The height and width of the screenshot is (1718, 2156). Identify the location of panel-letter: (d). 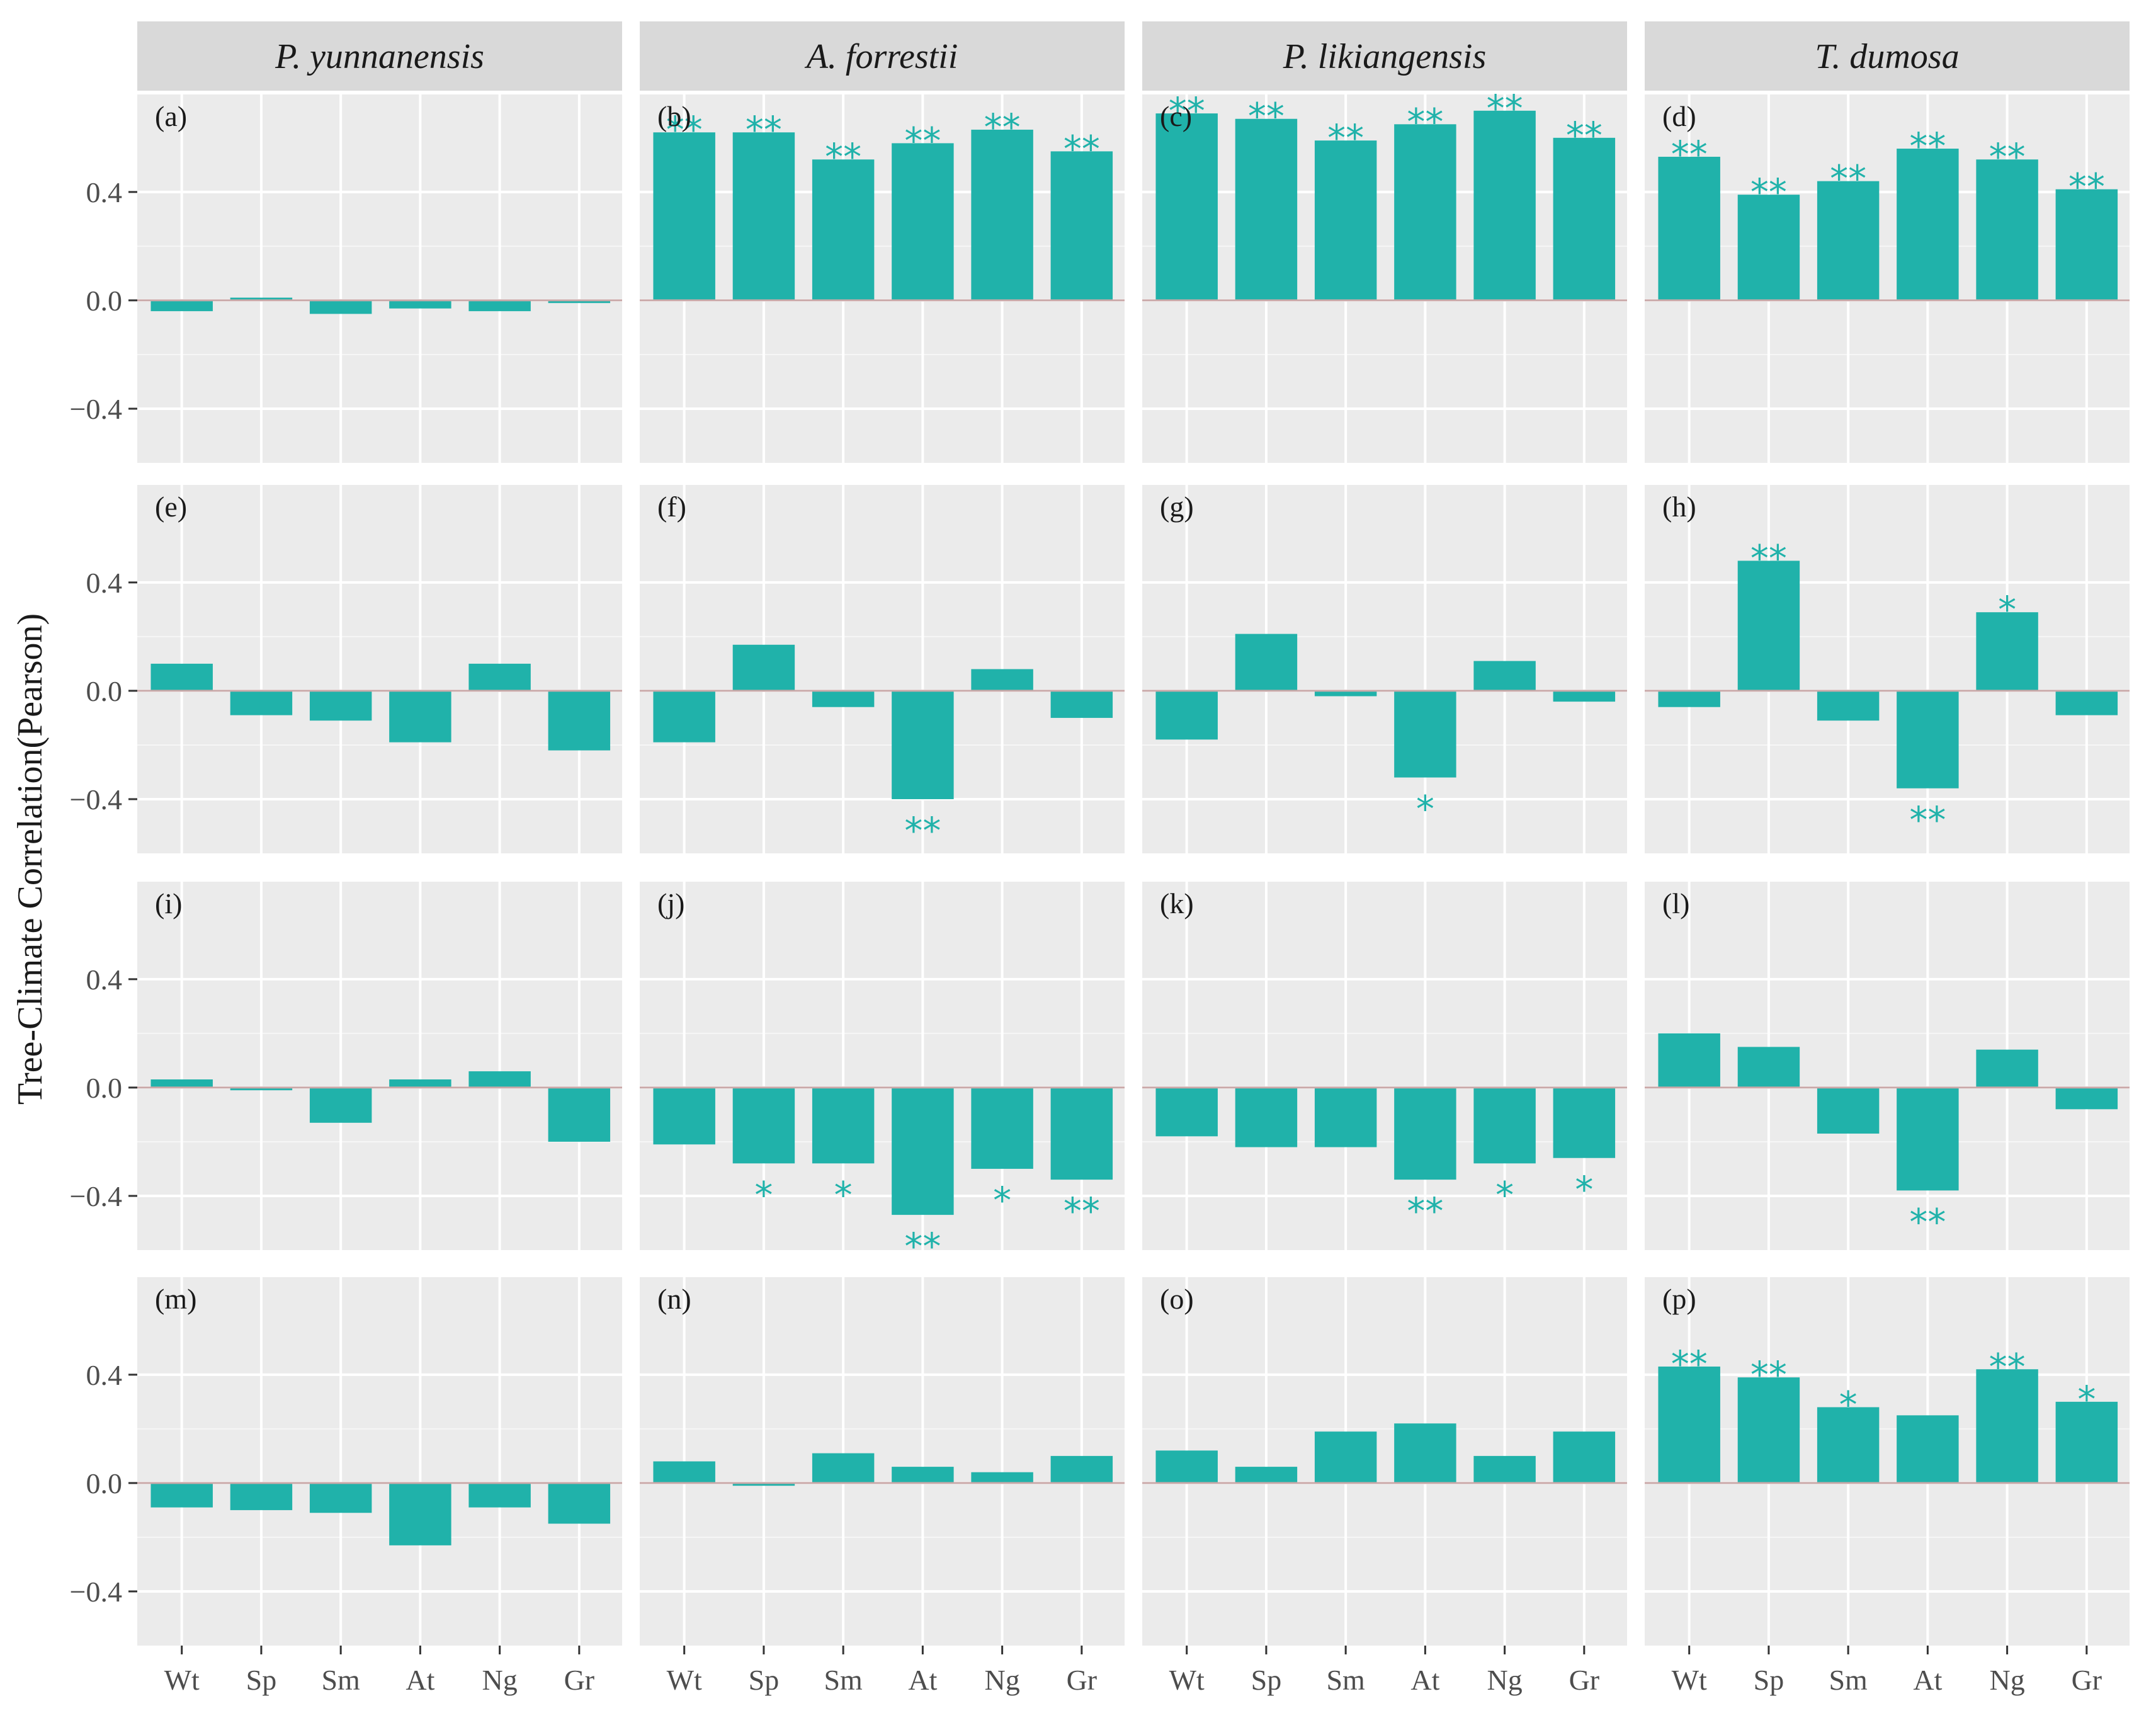
(1679, 116).